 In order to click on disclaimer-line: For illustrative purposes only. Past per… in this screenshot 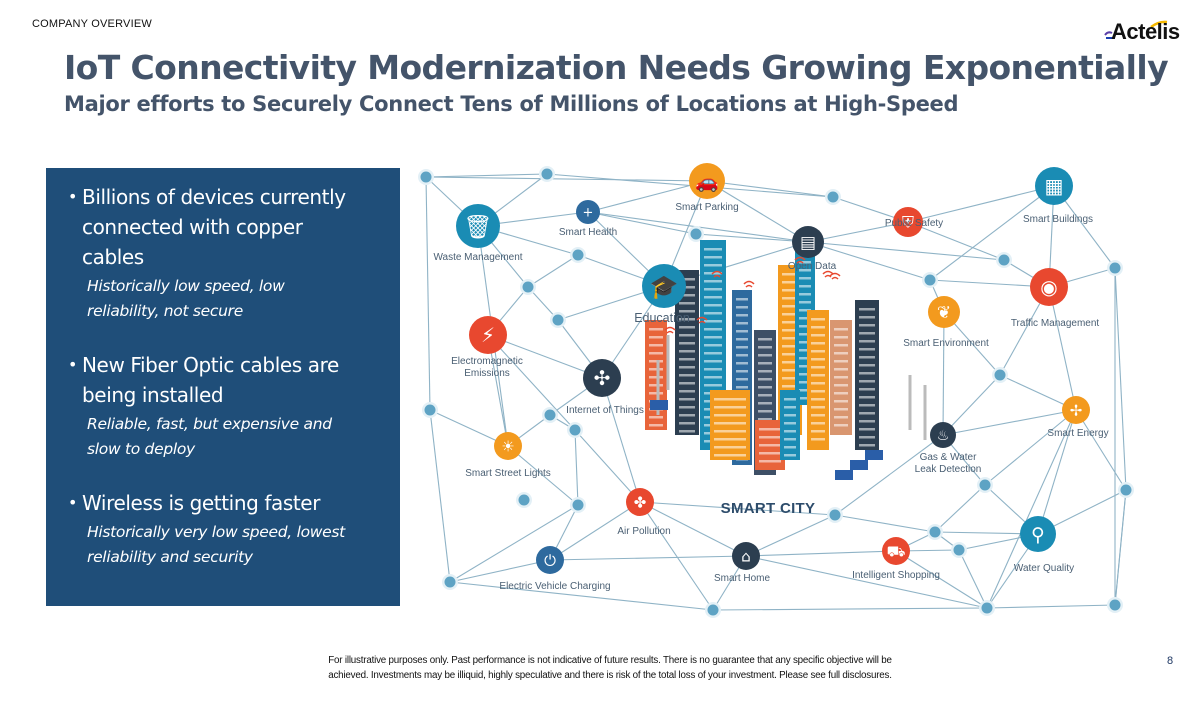, I will do `click(610, 660)`.